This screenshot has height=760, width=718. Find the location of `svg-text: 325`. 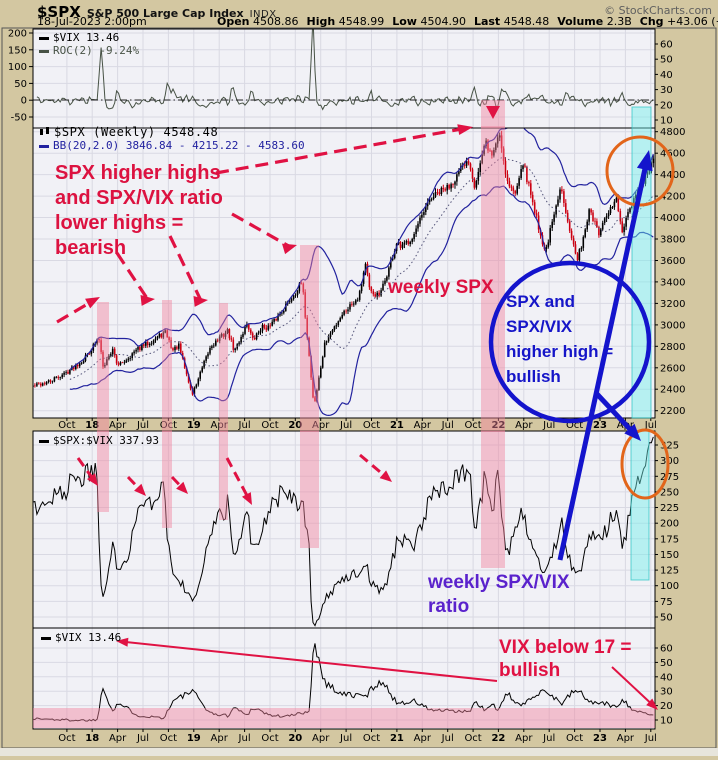

svg-text: 325 is located at coordinates (669, 446).